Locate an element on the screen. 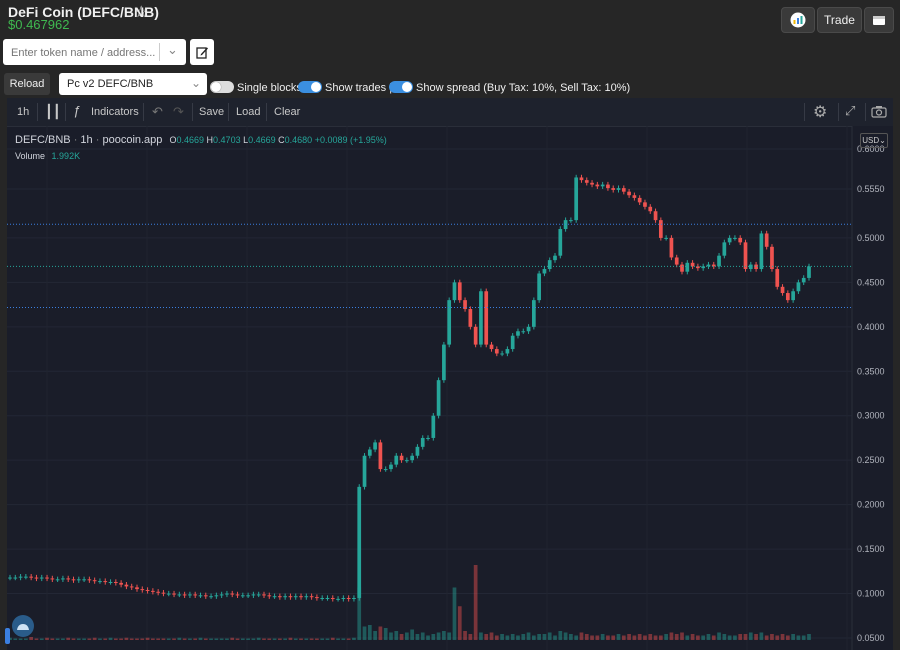 This screenshot has width=900, height=650. undo-icon: ↶ is located at coordinates (157, 111).